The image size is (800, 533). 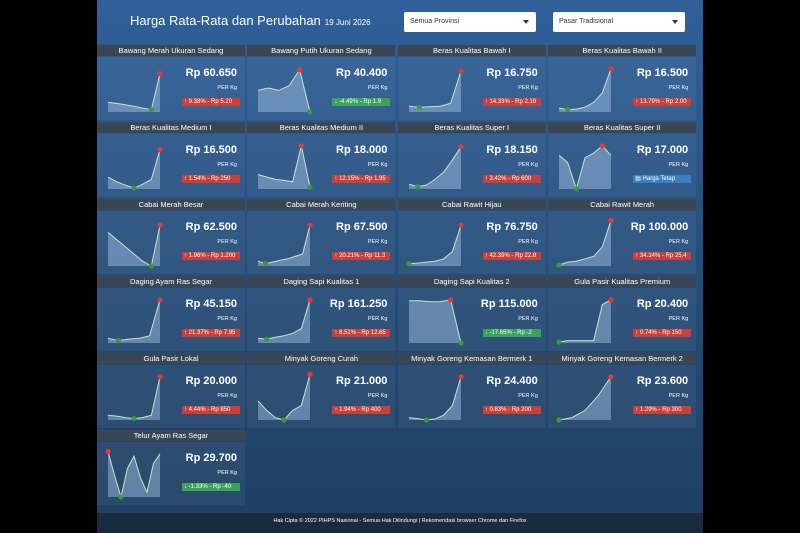 What do you see at coordinates (471, 165) in the screenshot?
I see `card-body: Rp 18.150 PER Kg ↑ 3.42% - Rp 600` at bounding box center [471, 165].